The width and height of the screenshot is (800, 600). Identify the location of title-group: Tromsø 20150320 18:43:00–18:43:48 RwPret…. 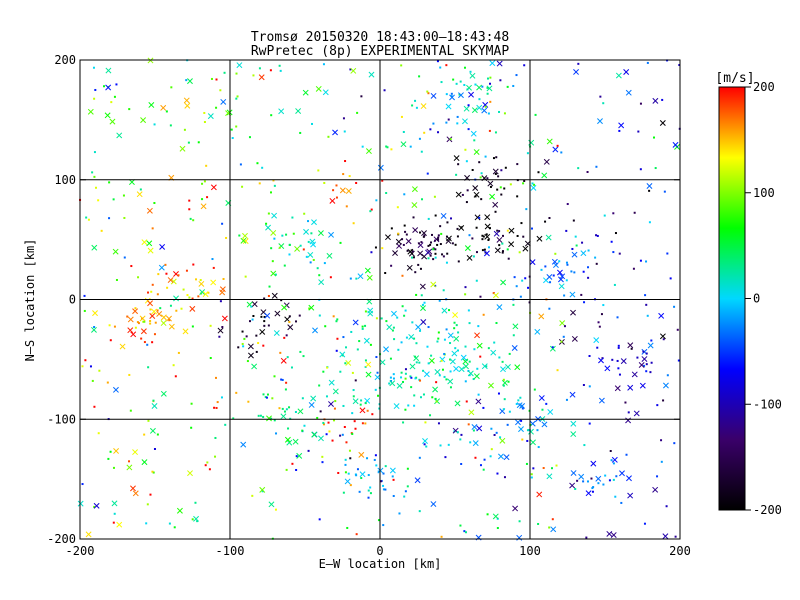
(380, 44).